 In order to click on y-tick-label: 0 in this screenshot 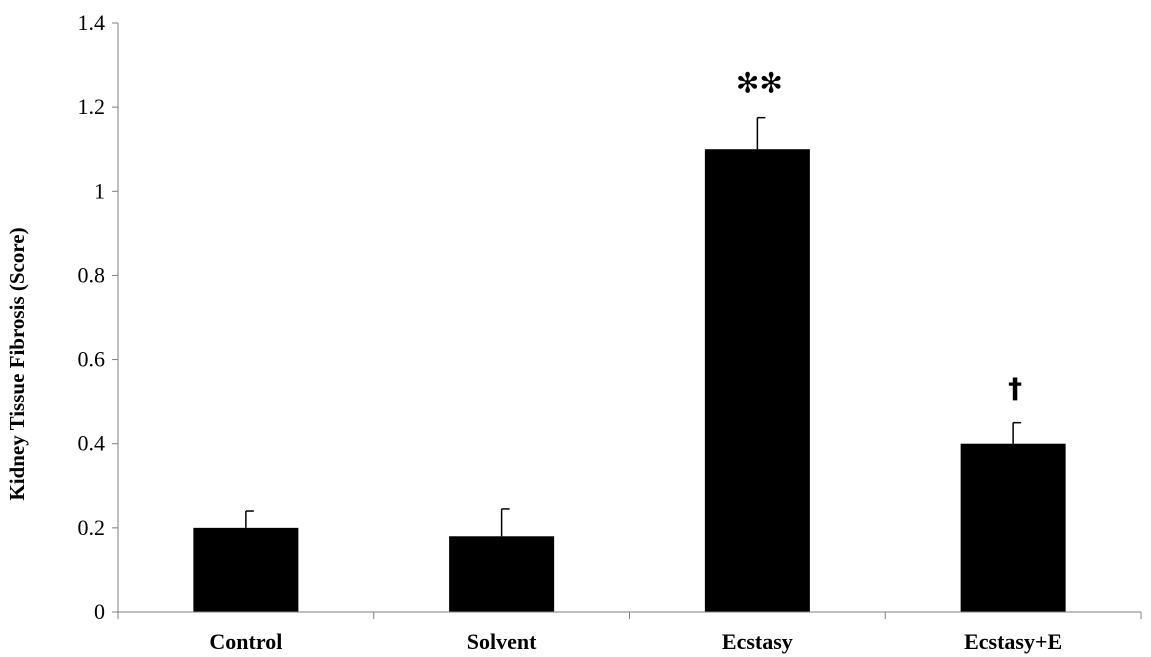, I will do `click(99, 611)`.